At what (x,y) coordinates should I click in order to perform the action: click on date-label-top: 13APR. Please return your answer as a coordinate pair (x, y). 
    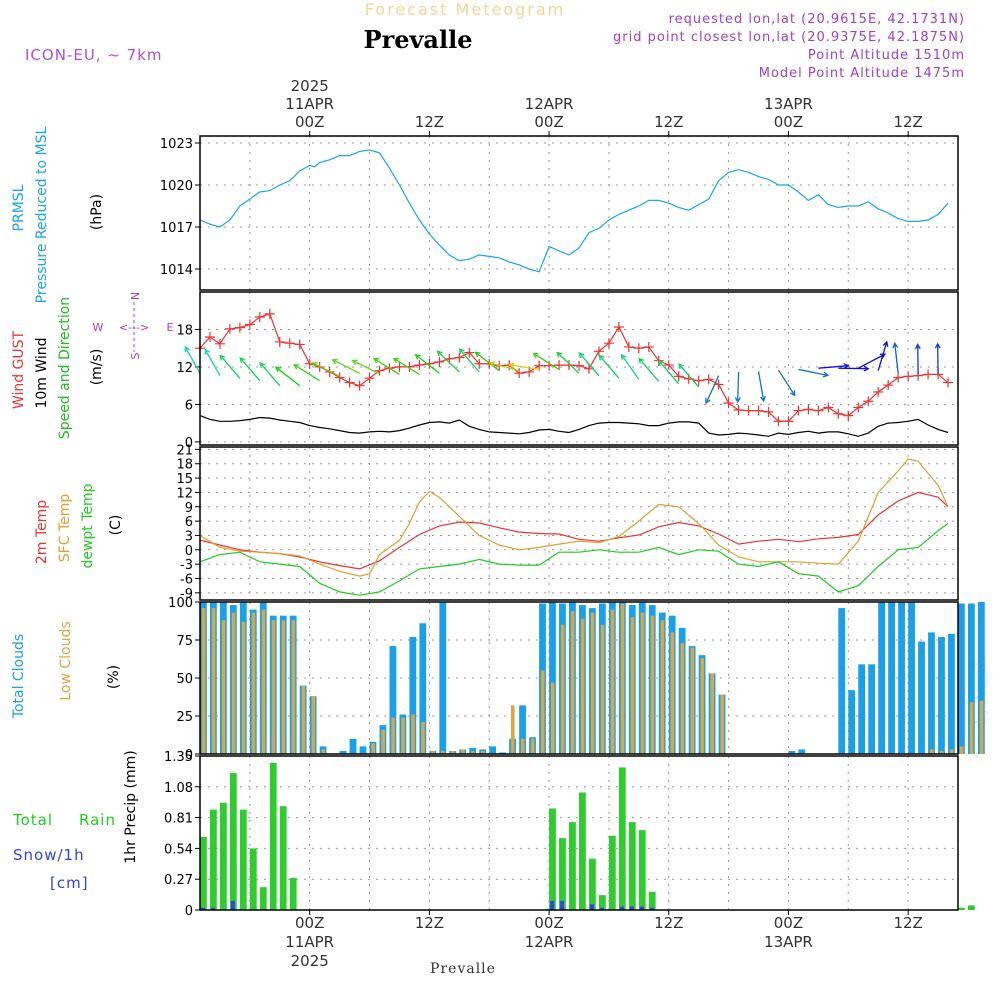
    Looking at the image, I should click on (788, 104).